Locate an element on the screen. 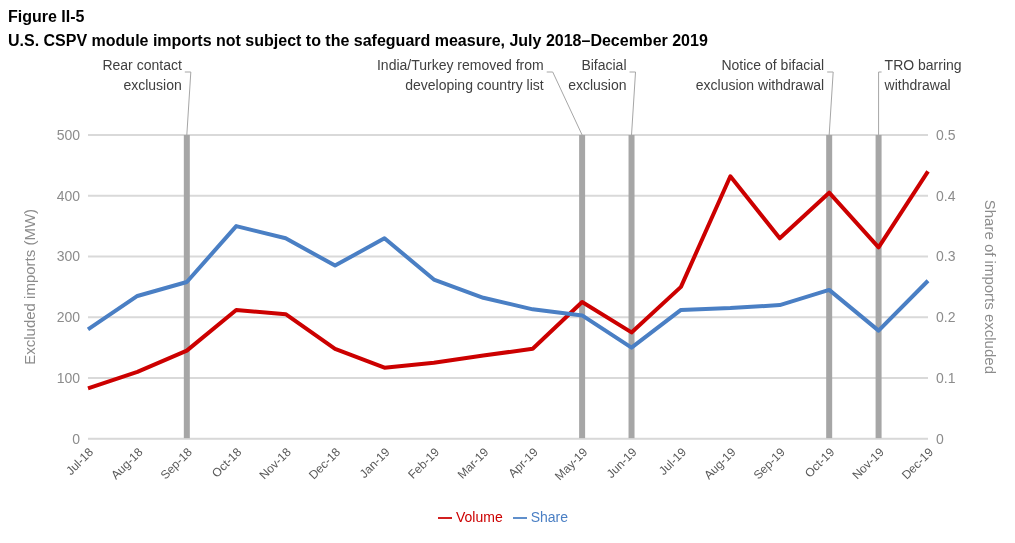  ref-line-label: Notice of bifacial exclusion withdrawal is located at coordinates (760, 75).